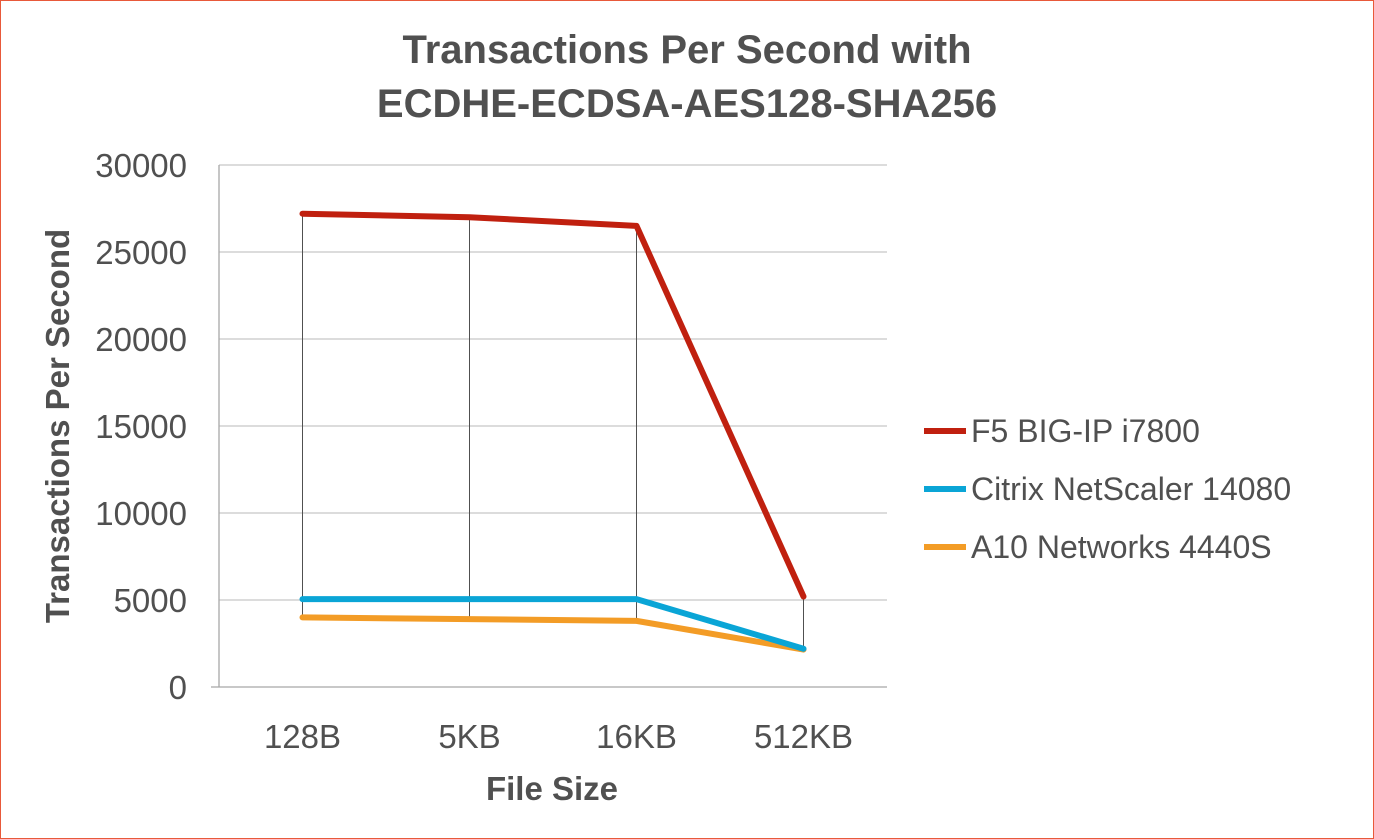  Describe the element at coordinates (552, 788) in the screenshot. I see `x-axis-title: File Size` at that location.